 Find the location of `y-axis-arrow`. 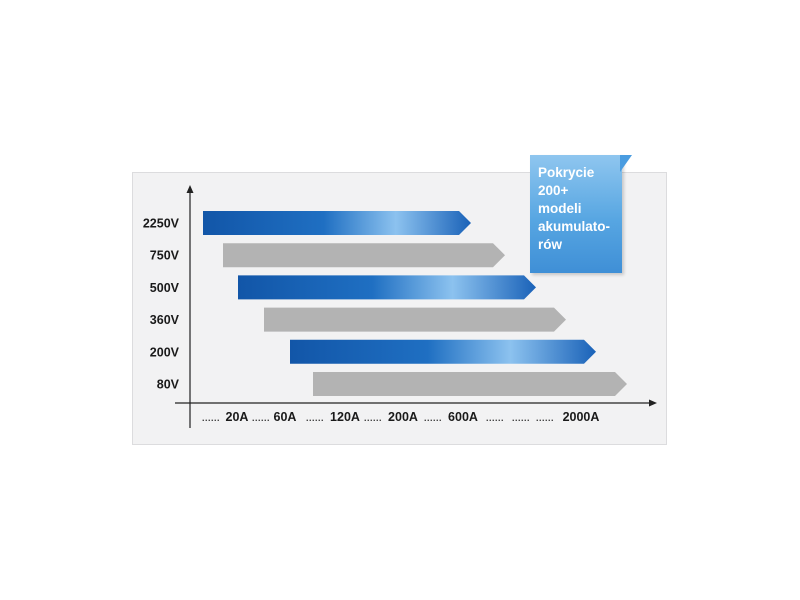

y-axis-arrow is located at coordinates (190, 189).